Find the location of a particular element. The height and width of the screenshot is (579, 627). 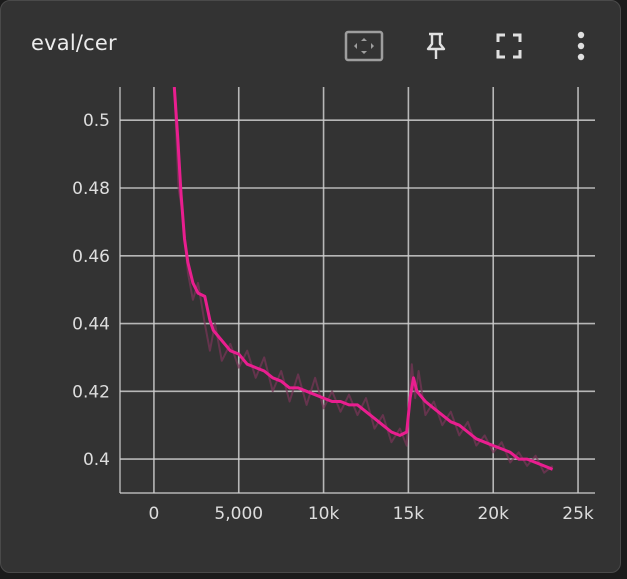

fit-domain-icon is located at coordinates (364, 46).